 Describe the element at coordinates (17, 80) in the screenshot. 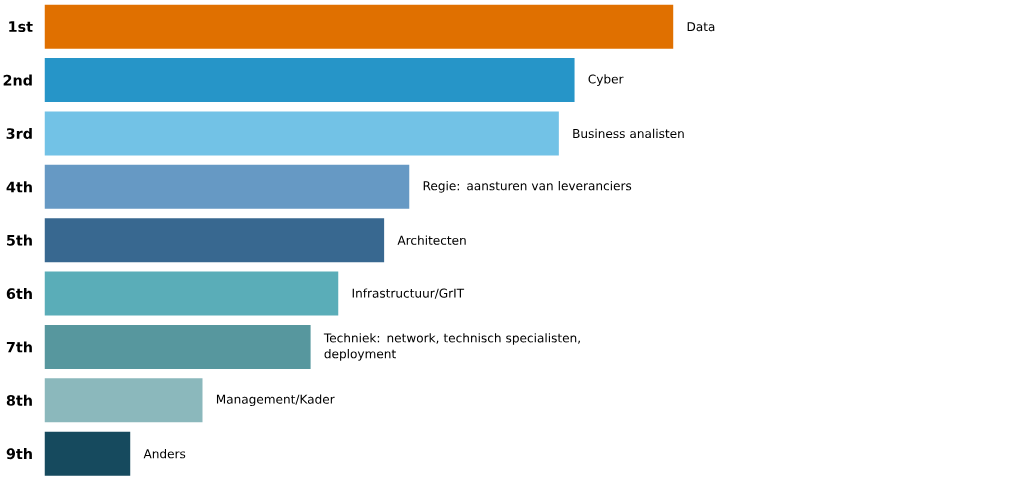

I see `y-tick-label: 2nd` at that location.